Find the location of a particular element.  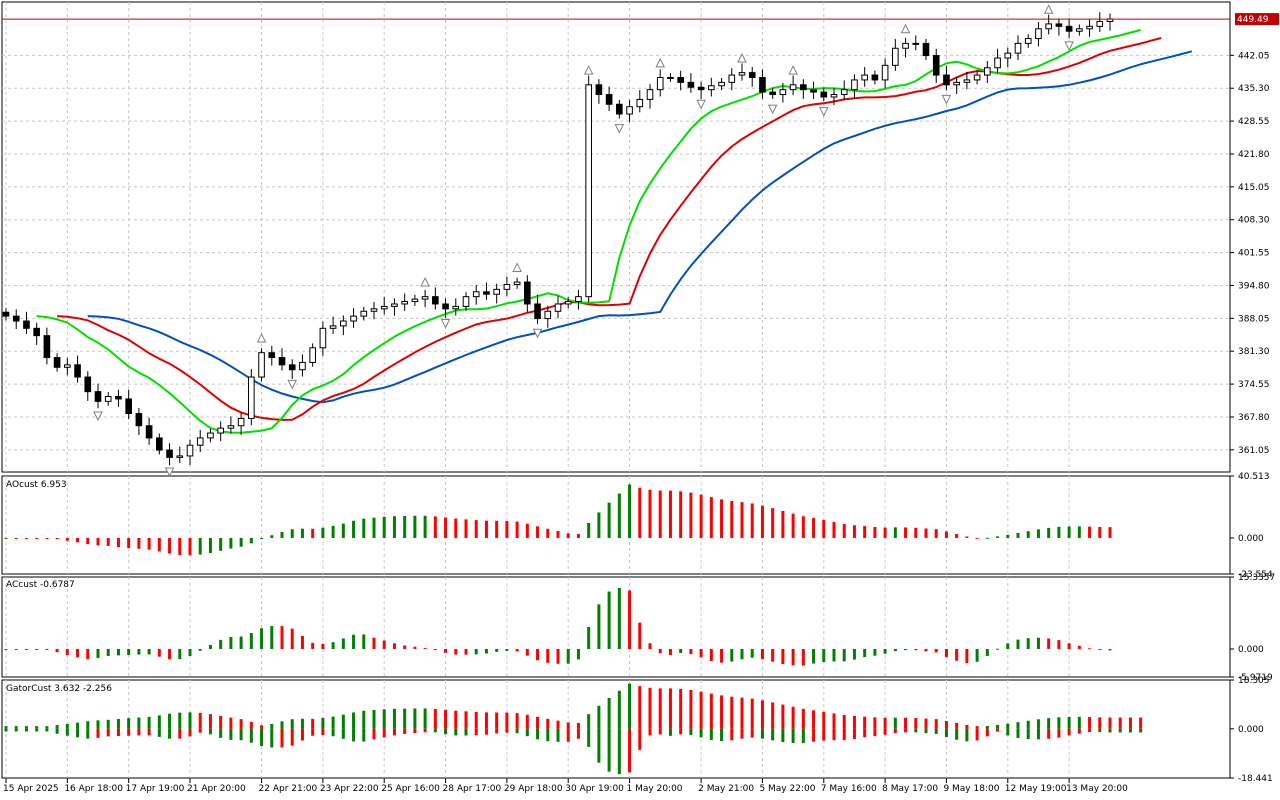

ac-pane is located at coordinates (558, 626).